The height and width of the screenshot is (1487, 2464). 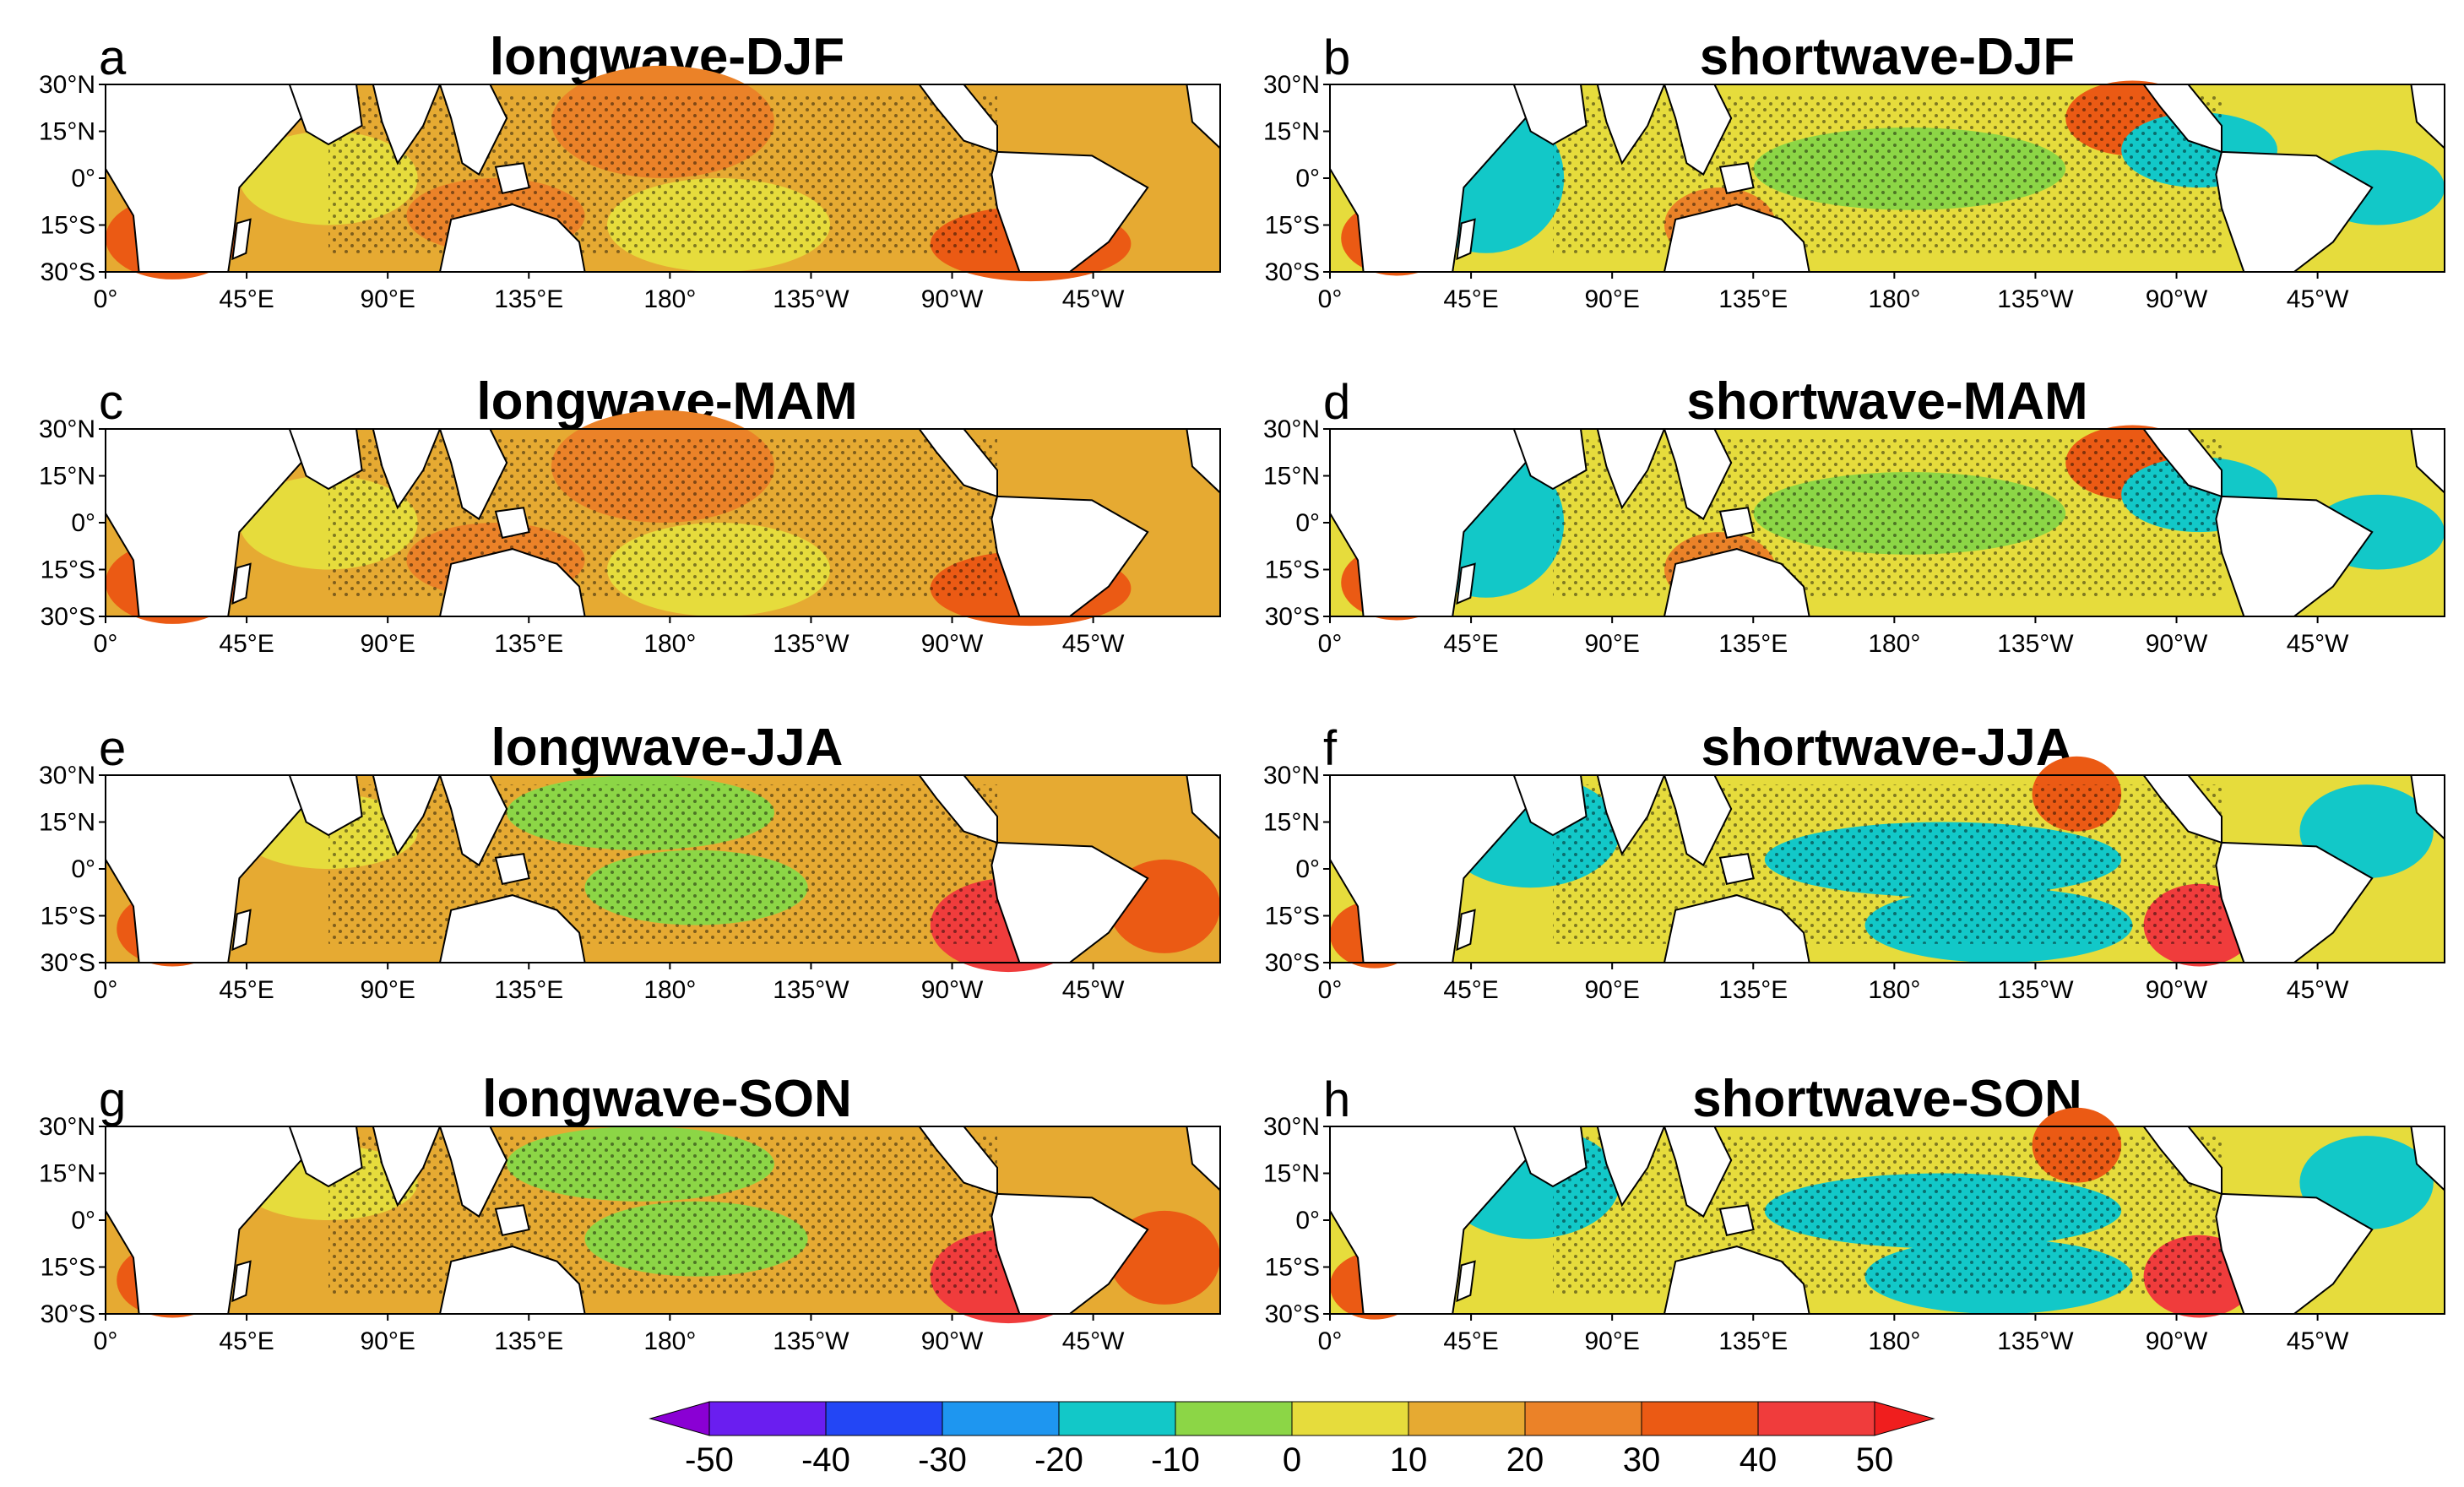 What do you see at coordinates (1642, 1460) in the screenshot?
I see `colorbar-tick-label: 30` at bounding box center [1642, 1460].